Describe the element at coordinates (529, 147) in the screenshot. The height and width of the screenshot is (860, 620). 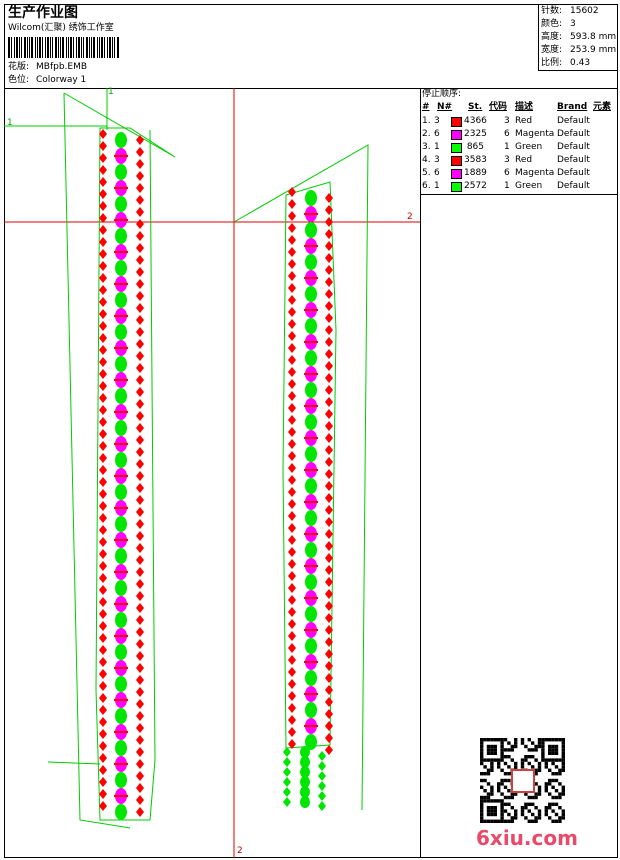
I see `row-description: Green` at that location.